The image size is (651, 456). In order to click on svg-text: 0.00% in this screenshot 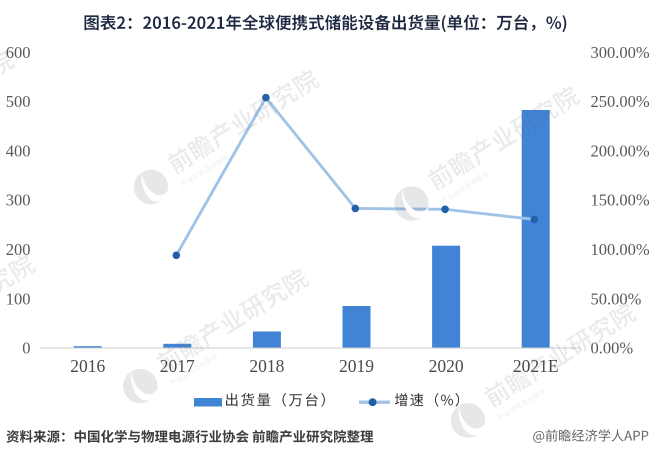, I will do `click(612, 348)`.